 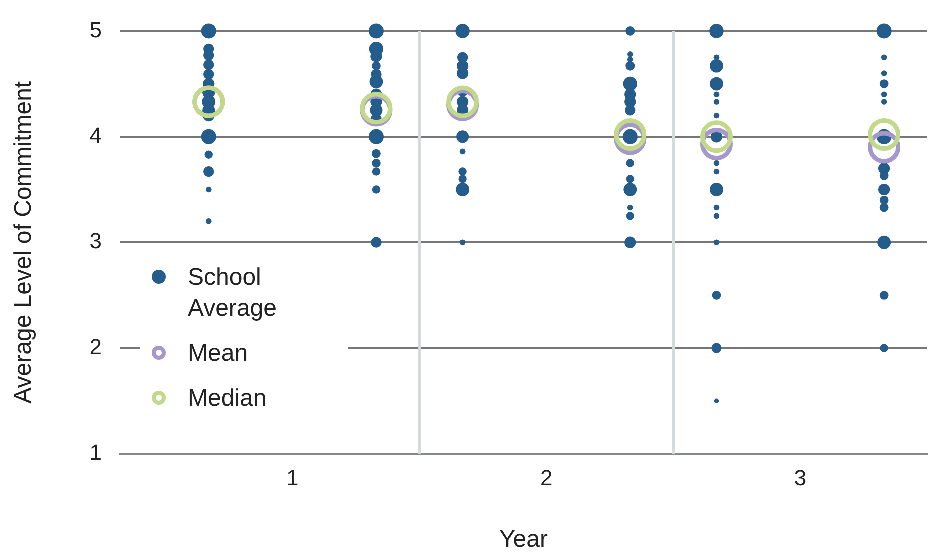 What do you see at coordinates (96, 347) in the screenshot?
I see `y-tick-label: 2` at bounding box center [96, 347].